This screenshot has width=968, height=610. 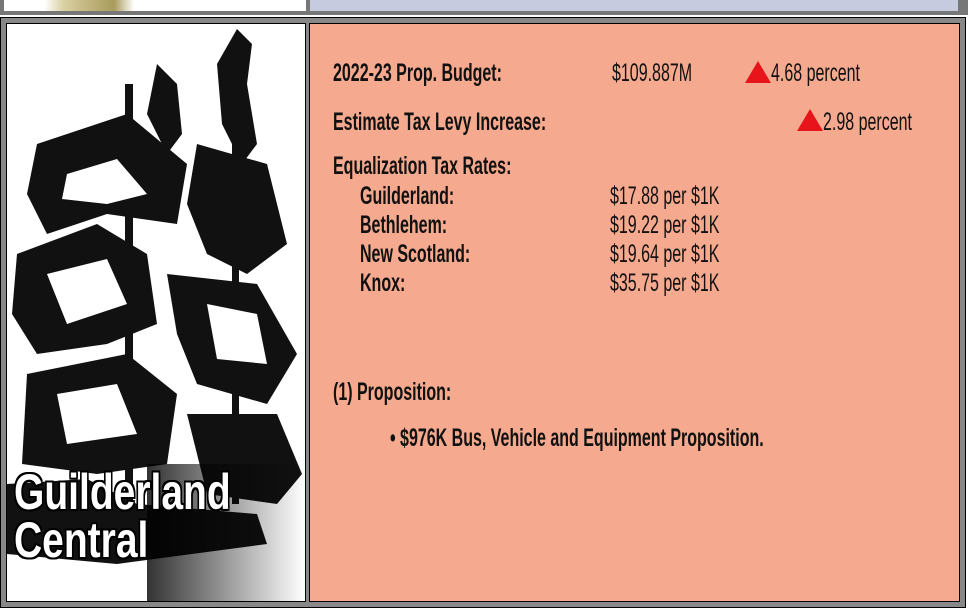 What do you see at coordinates (415, 254) in the screenshot?
I see `rate-town: New Scotland:` at bounding box center [415, 254].